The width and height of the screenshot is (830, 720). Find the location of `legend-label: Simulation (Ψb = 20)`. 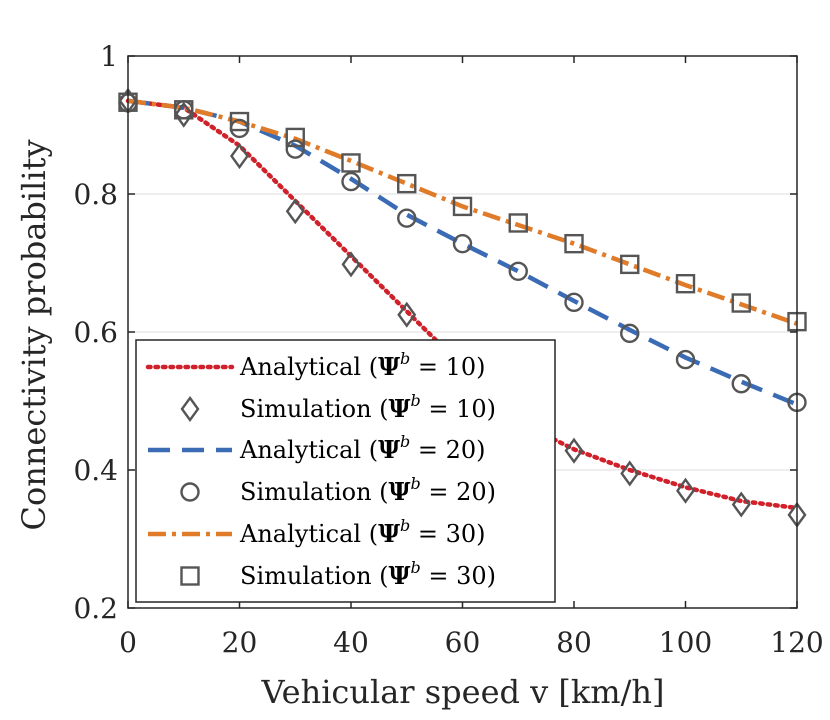

legend-label: Simulation (Ψb = 20) is located at coordinates (368, 490).